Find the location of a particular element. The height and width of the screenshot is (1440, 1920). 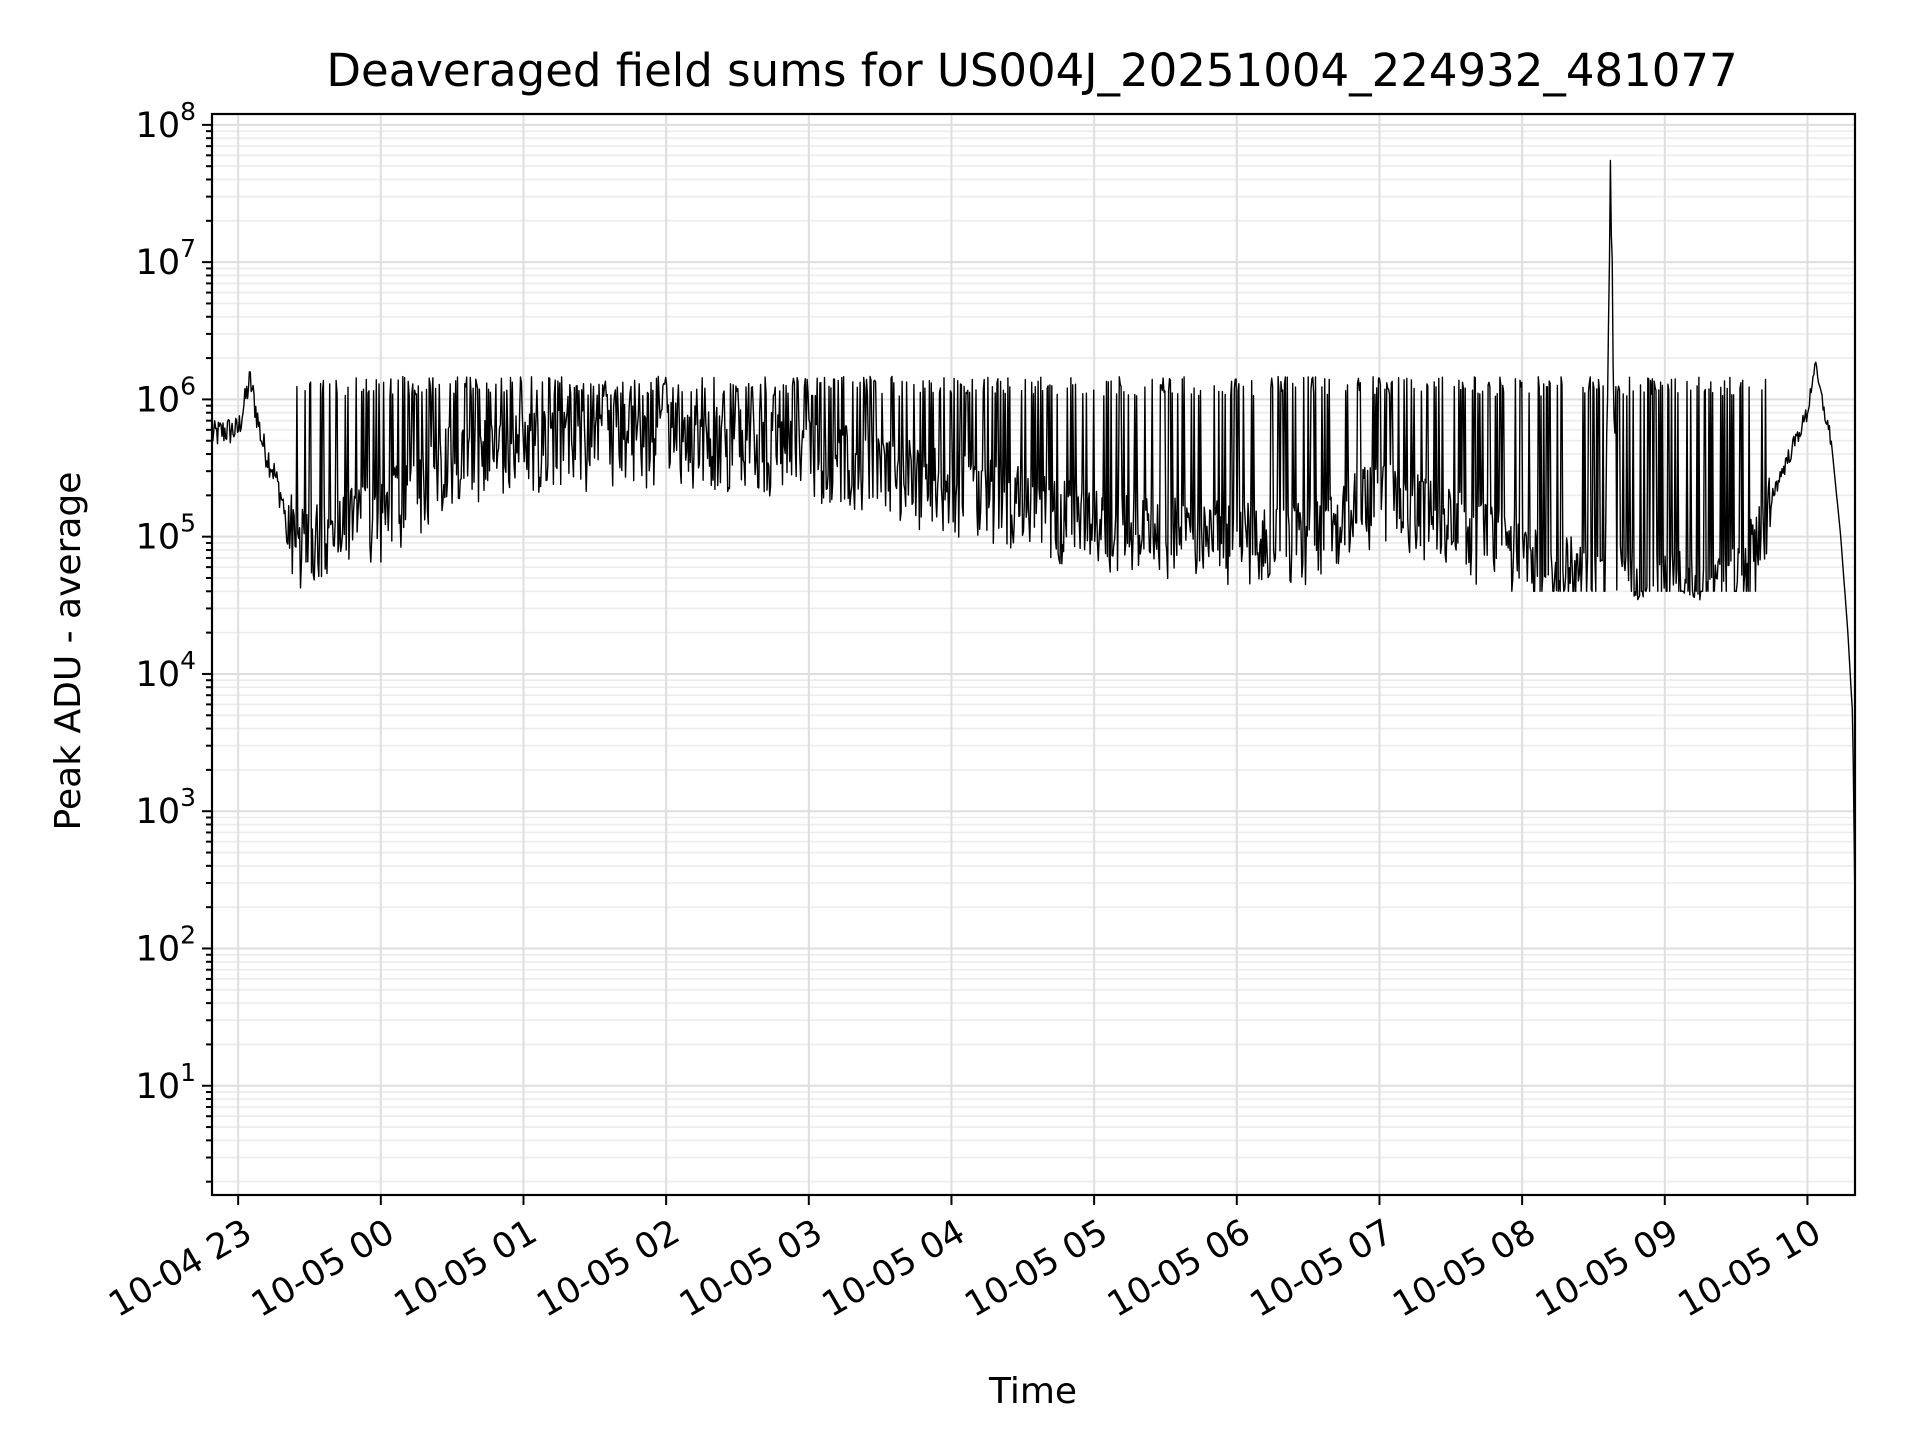

x-tick-label: 10-05 05 is located at coordinates (1036, 1268).